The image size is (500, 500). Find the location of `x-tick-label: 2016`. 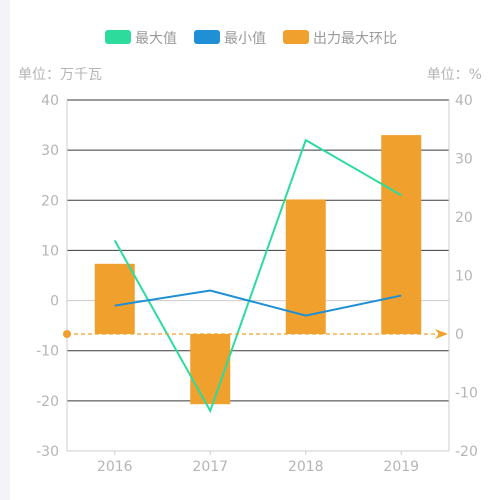

x-tick-label: 2016 is located at coordinates (115, 467).